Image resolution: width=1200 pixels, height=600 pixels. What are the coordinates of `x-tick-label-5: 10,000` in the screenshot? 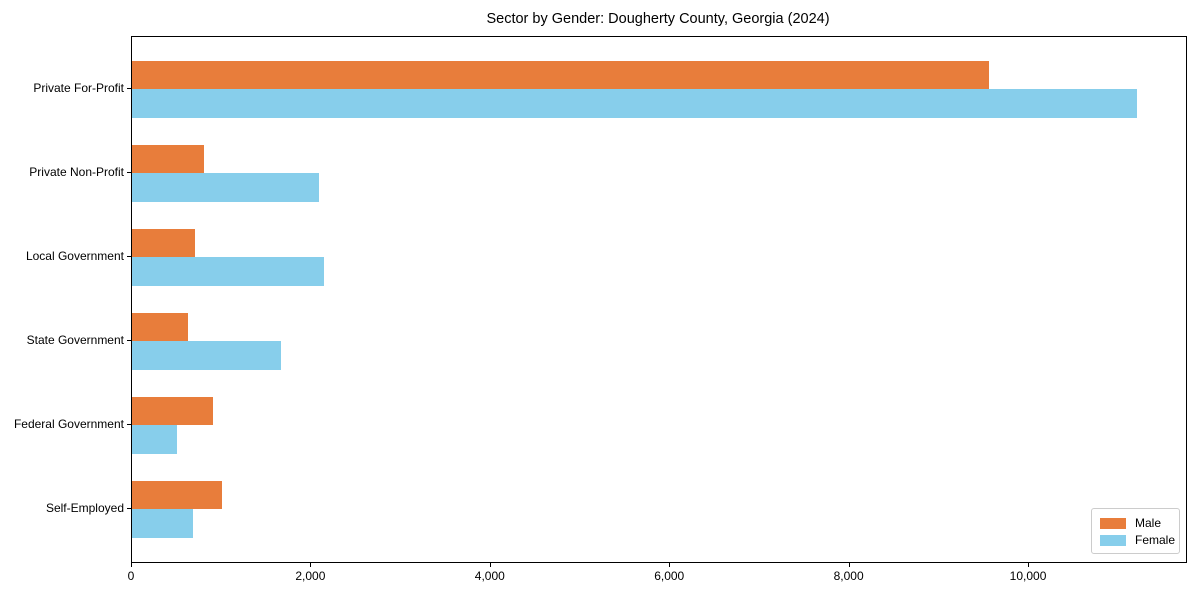 It's located at (1028, 576).